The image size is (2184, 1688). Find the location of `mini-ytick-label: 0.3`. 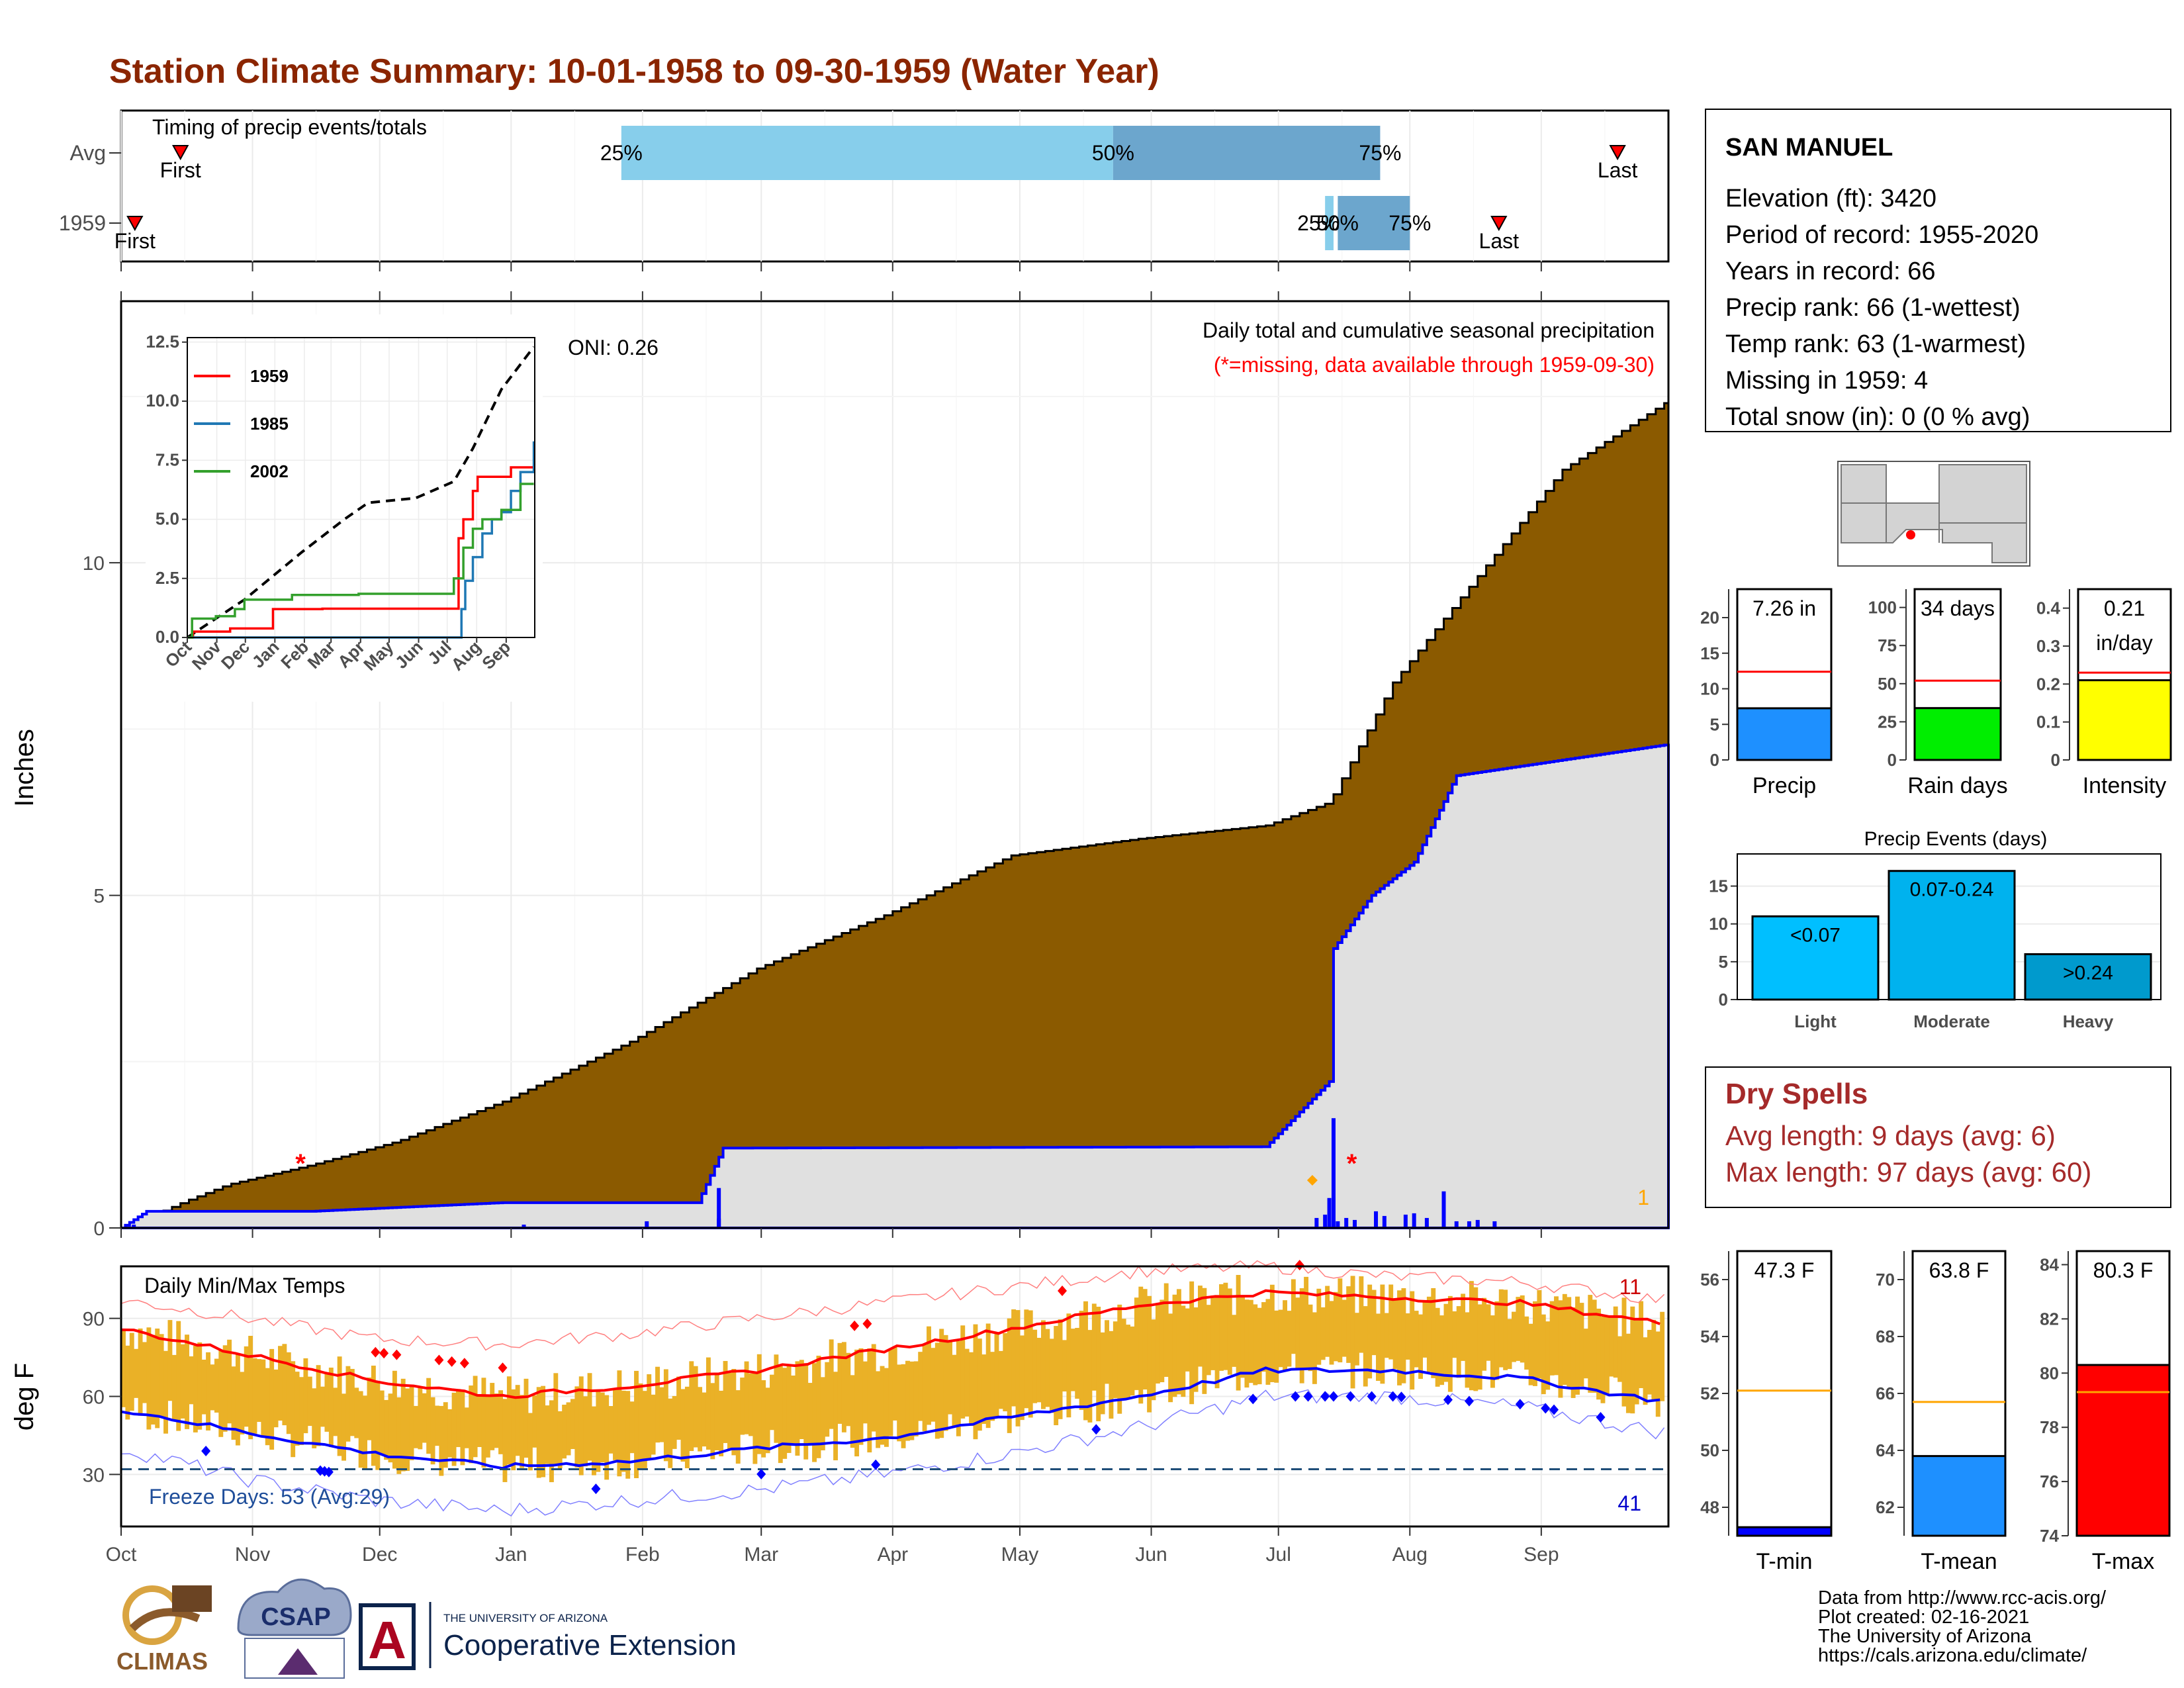

mini-ytick-label: 0.3 is located at coordinates (2048, 646).